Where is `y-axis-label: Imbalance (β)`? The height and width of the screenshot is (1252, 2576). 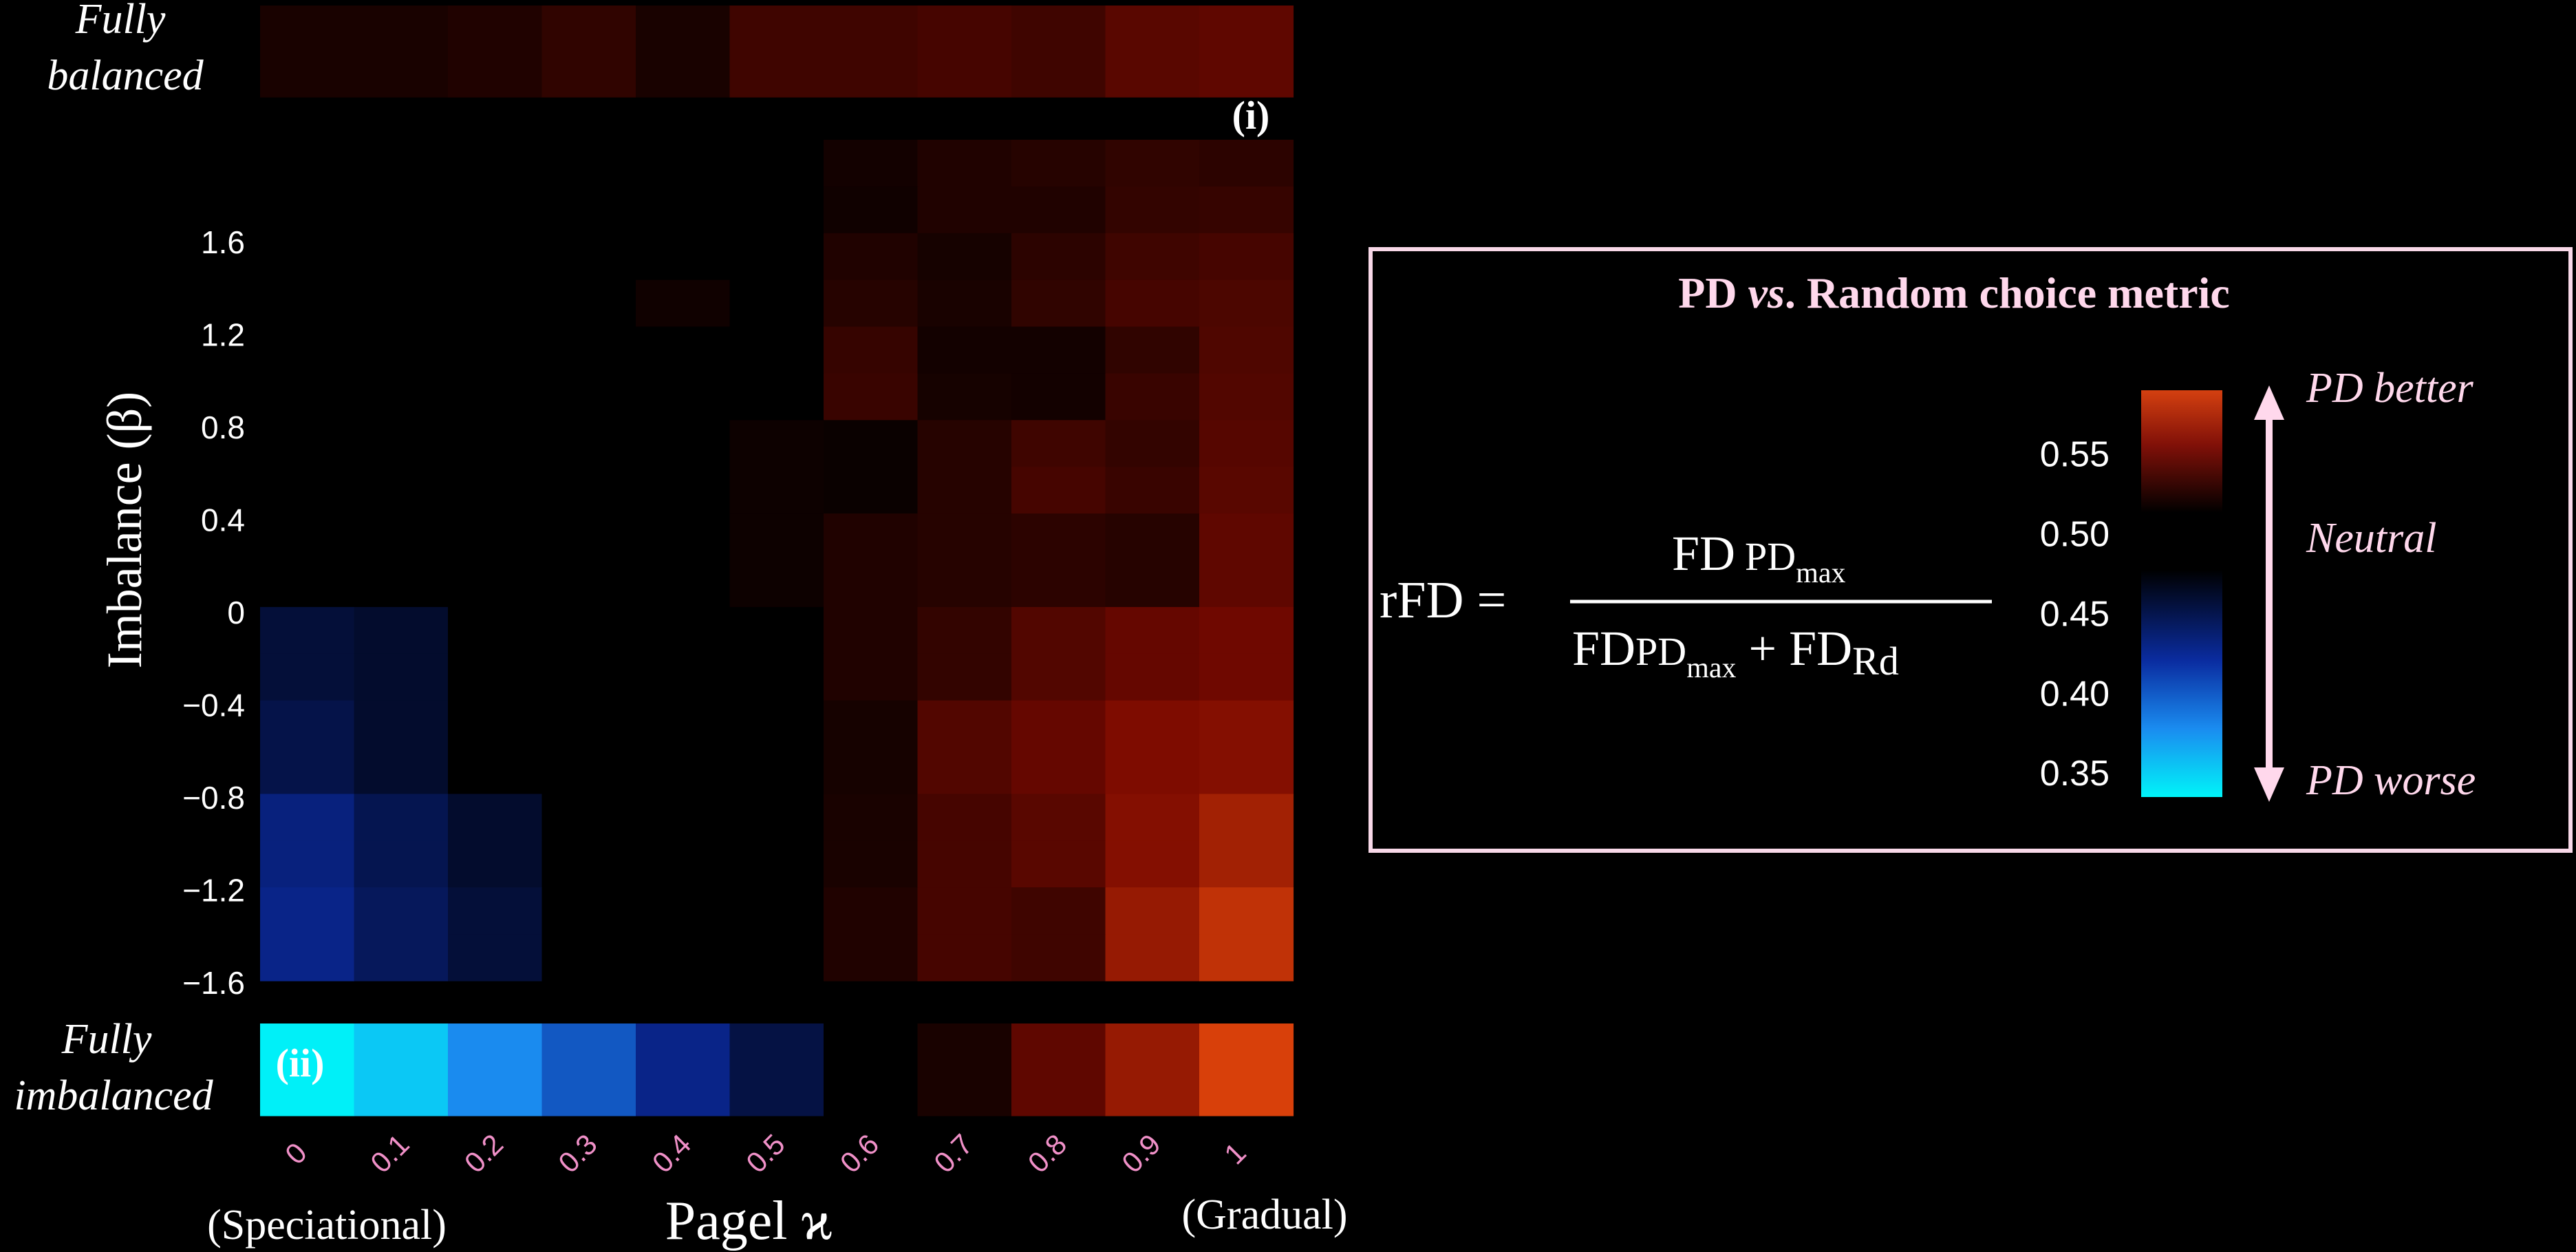
y-axis-label: Imbalance (β) is located at coordinates (125, 530).